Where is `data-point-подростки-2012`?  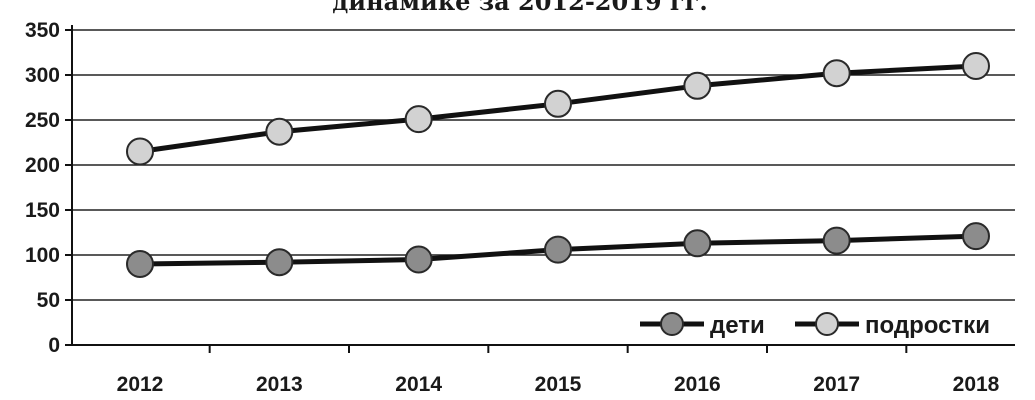 data-point-подростки-2012 is located at coordinates (140, 151).